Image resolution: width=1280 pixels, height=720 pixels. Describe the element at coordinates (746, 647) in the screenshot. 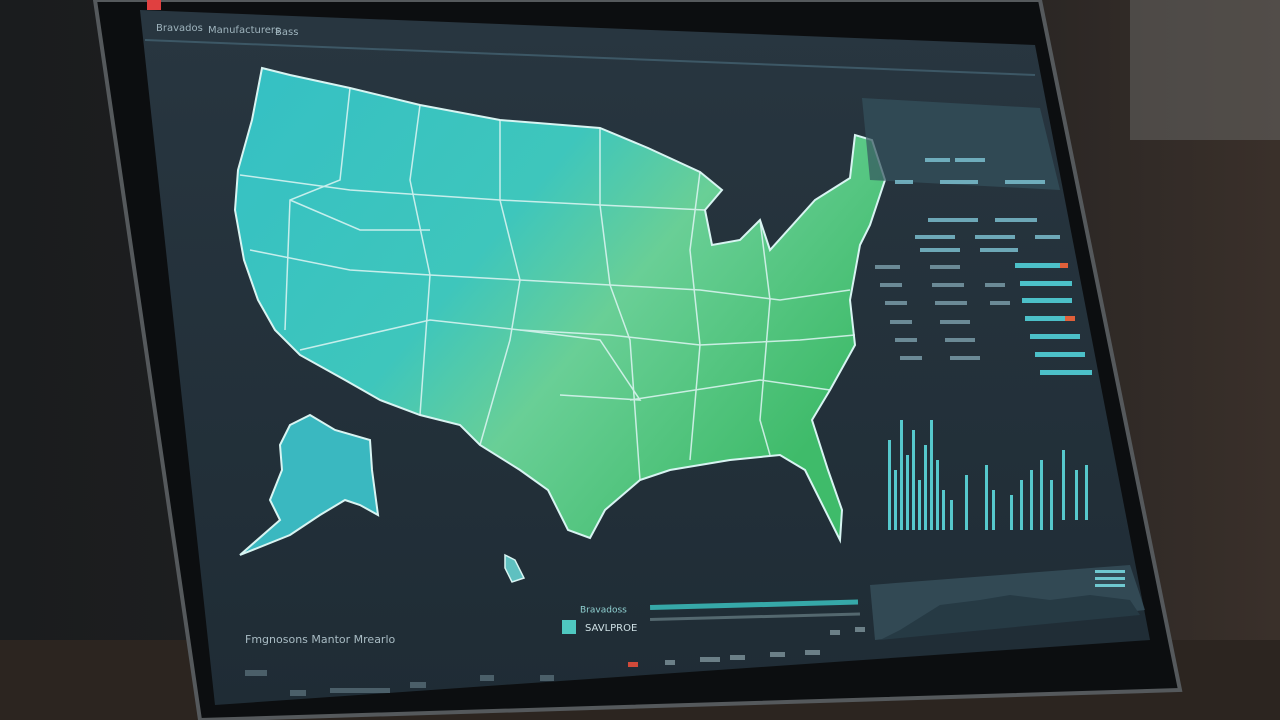

I see `bottom-ticks` at that location.